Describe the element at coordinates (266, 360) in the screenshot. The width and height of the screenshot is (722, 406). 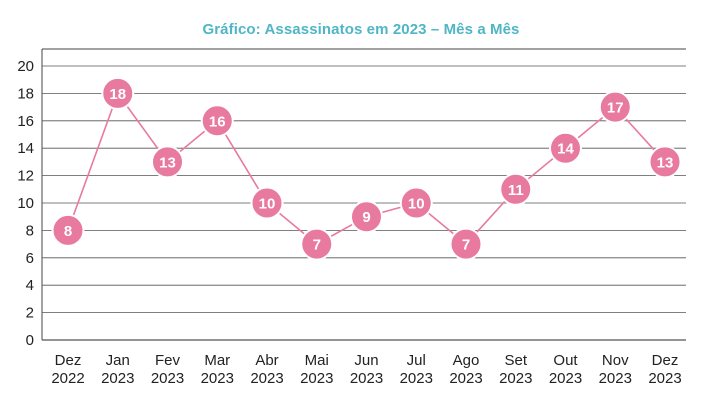
I see `x-tick-label-month: Abr` at that location.